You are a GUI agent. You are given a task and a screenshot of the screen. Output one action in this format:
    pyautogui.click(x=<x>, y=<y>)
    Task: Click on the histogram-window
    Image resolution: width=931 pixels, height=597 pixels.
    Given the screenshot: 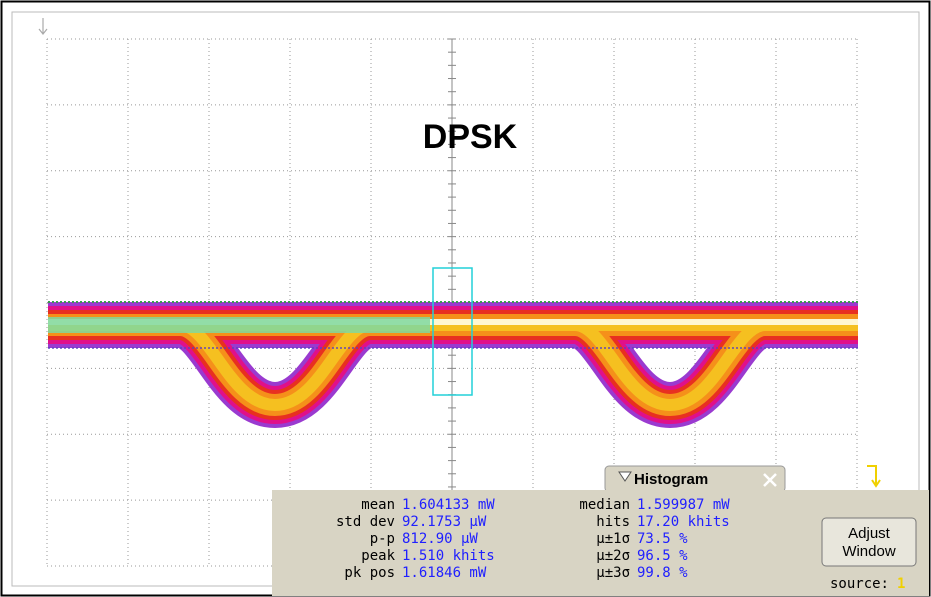 What is the action you would take?
    pyautogui.click(x=452, y=331)
    